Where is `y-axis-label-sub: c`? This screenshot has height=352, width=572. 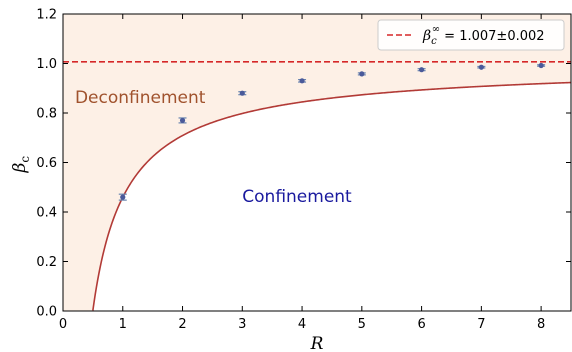
y-axis-label-sub: c is located at coordinates (25, 159).